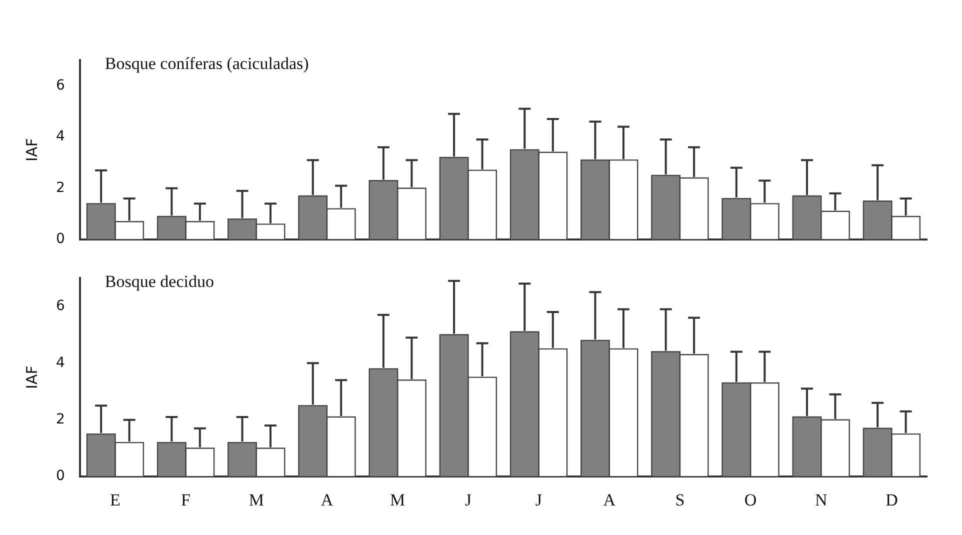 The image size is (962, 535). Describe the element at coordinates (206, 63) in the screenshot. I see `chart-title: Bosque coníferas (aciculadas)` at that location.